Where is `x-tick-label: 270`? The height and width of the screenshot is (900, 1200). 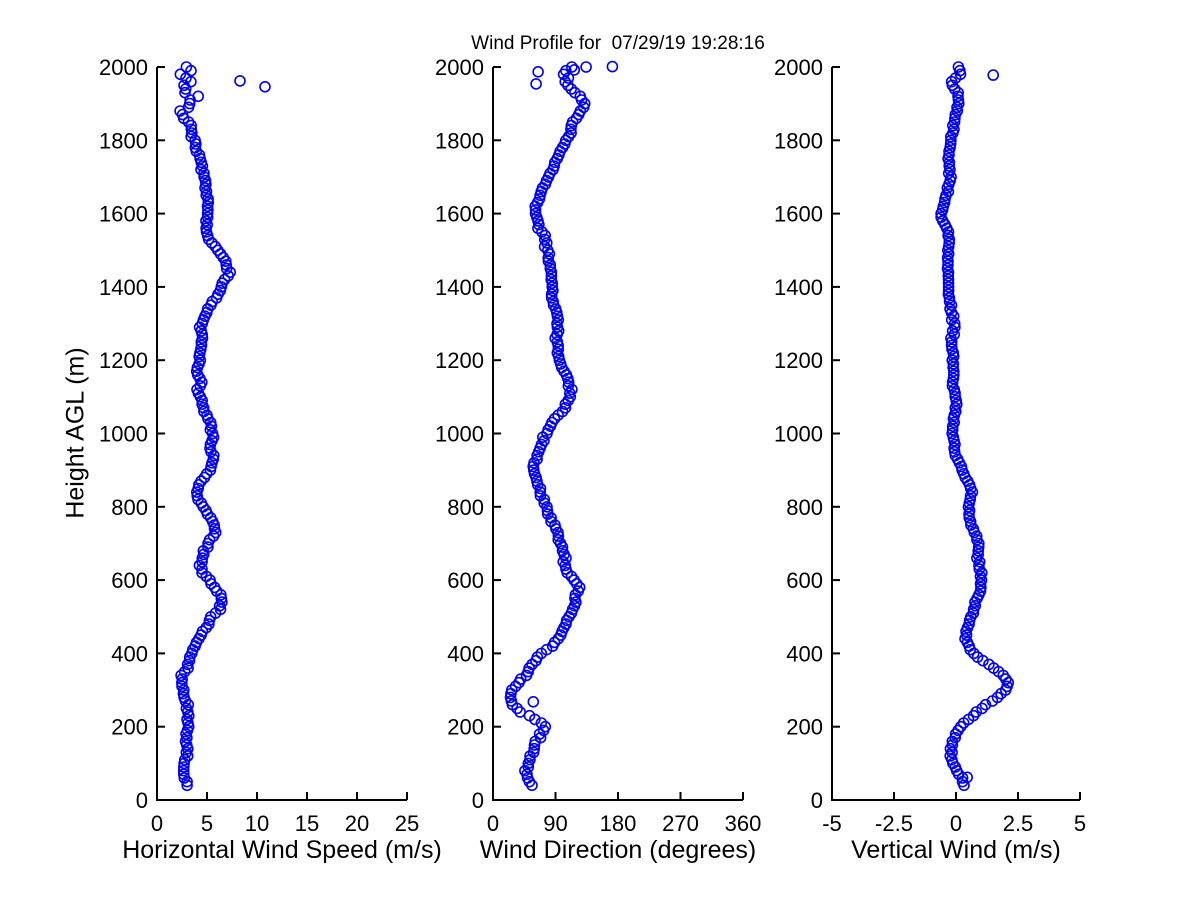 x-tick-label: 270 is located at coordinates (680, 823).